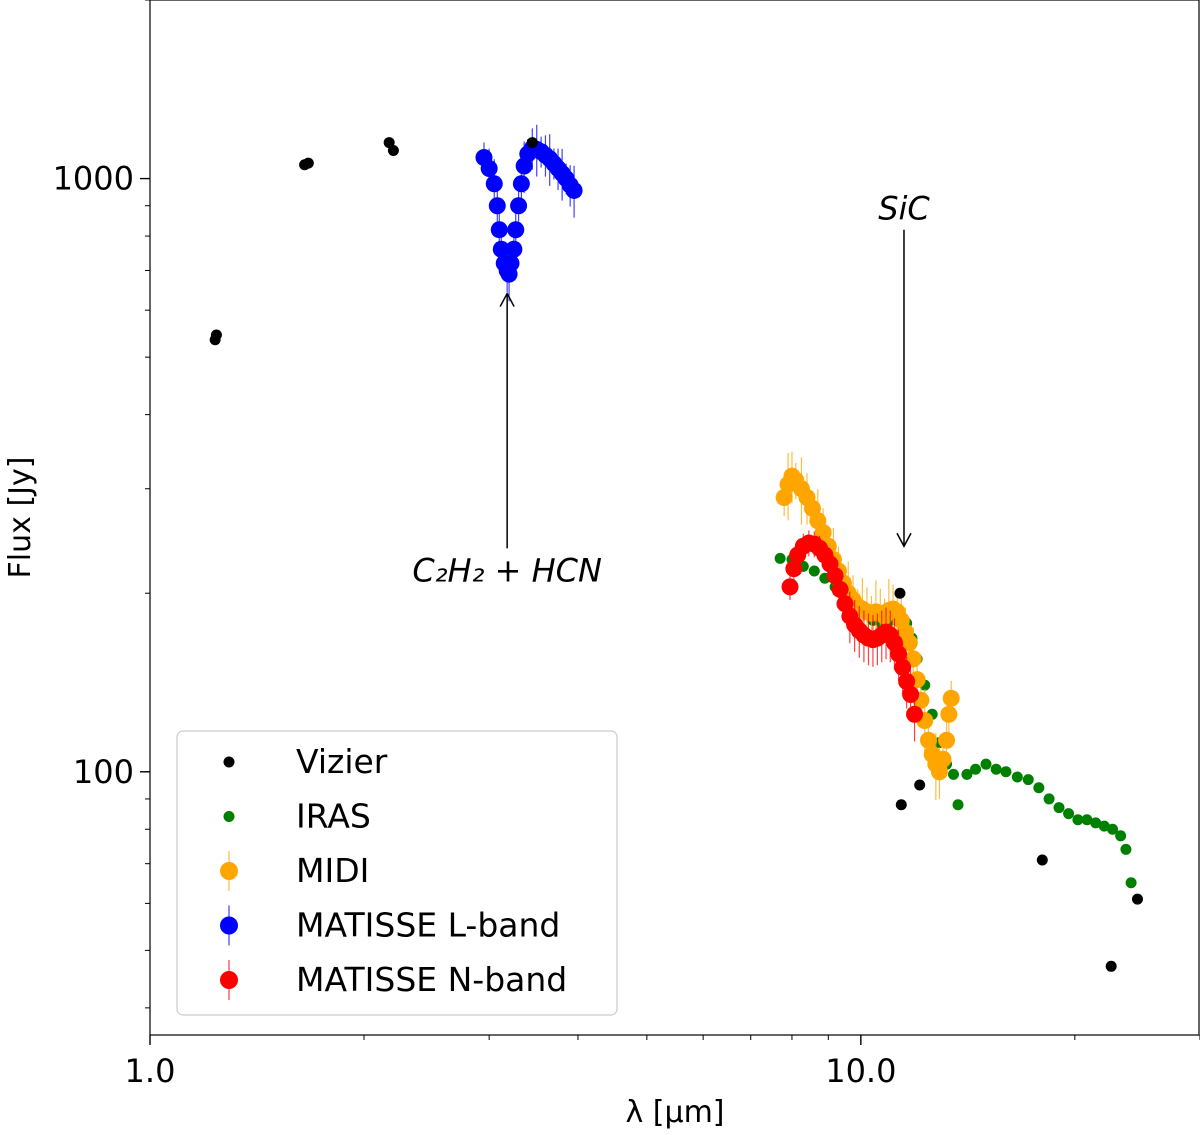 The image size is (1200, 1135). I want to click on annotation: C₂H₂ + HCN, so click(507, 440).